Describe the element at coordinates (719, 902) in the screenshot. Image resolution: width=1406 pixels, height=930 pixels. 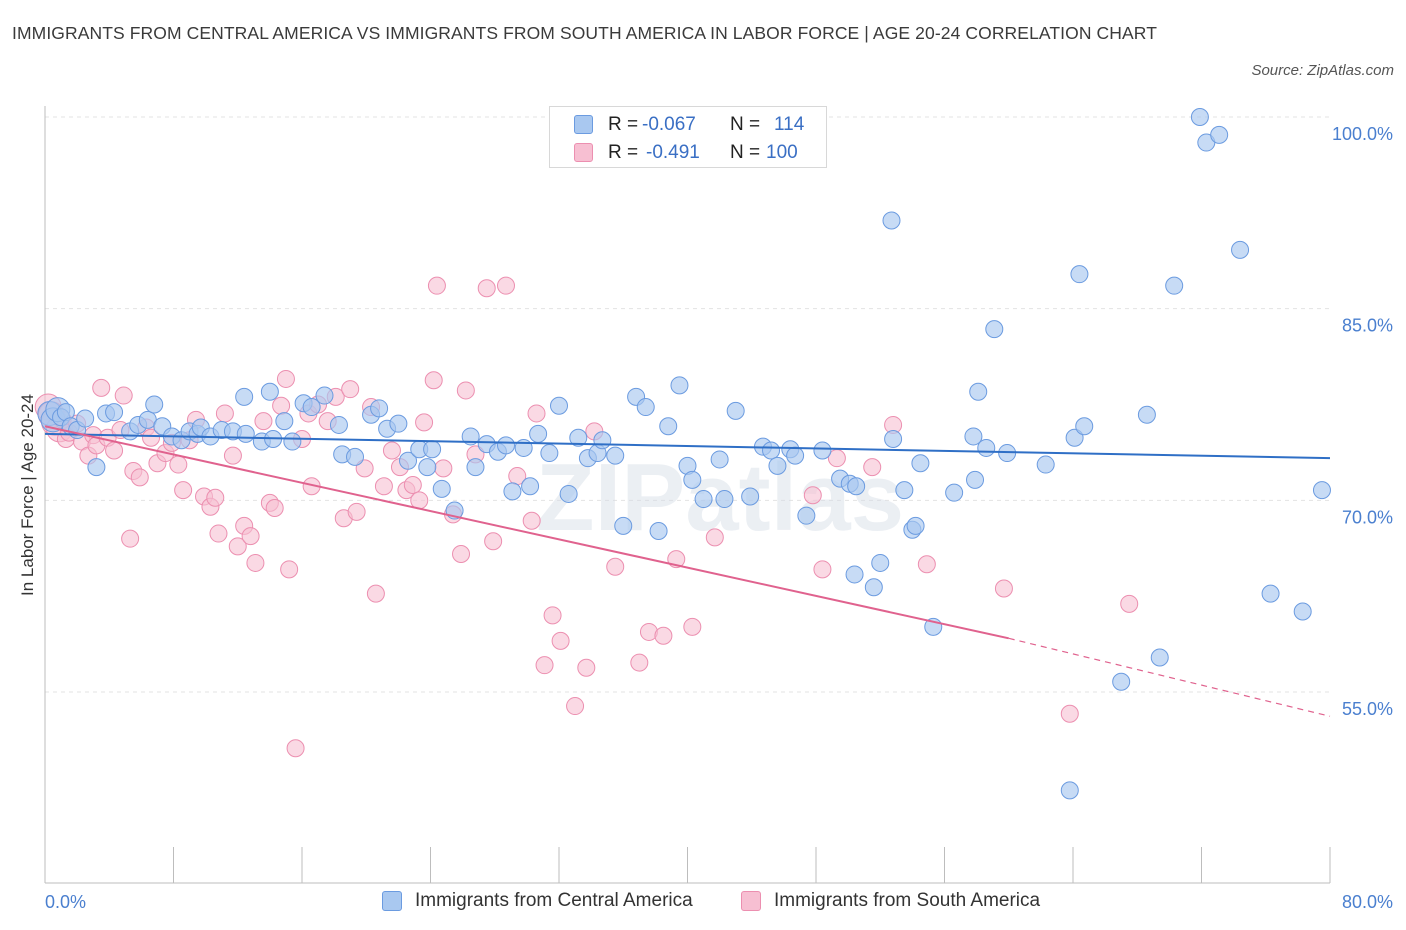
I see `x-tick-labels: 0.0% 80.0%` at that location.